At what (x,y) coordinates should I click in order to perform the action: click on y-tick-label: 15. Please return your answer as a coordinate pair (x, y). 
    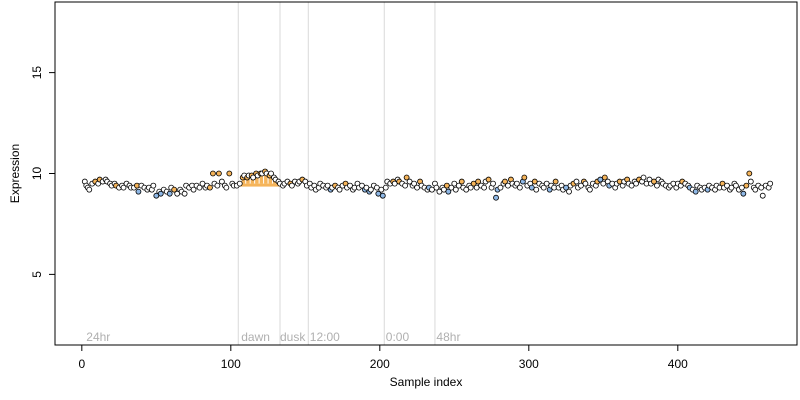
    Looking at the image, I should click on (37, 73).